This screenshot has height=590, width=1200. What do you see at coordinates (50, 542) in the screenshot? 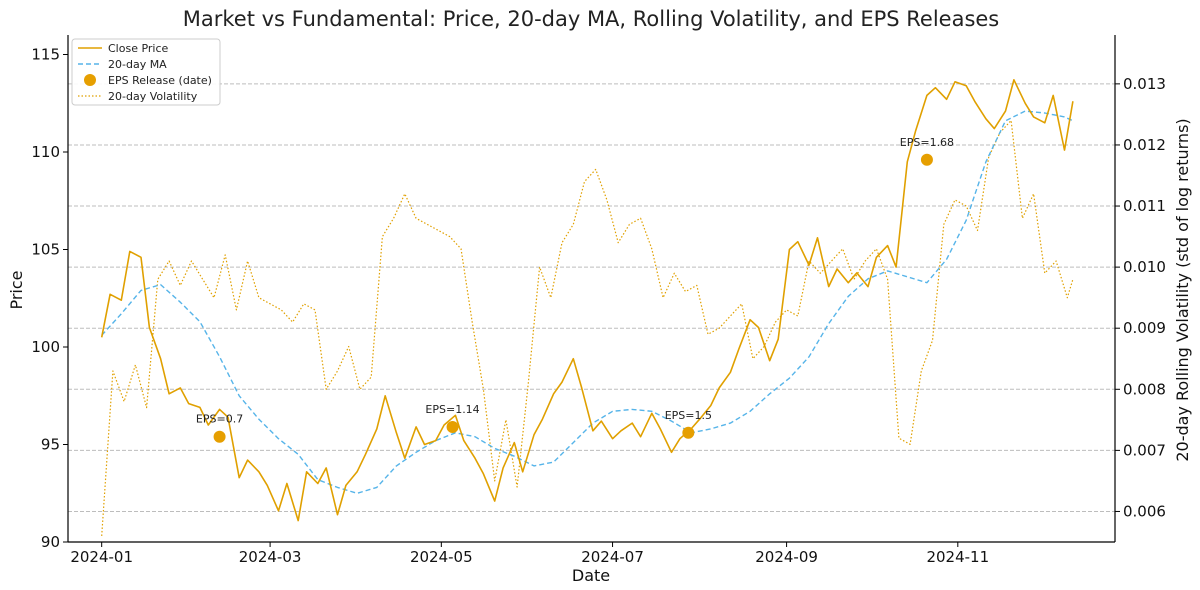
I see `y-tick-label-0: 90` at bounding box center [50, 542].